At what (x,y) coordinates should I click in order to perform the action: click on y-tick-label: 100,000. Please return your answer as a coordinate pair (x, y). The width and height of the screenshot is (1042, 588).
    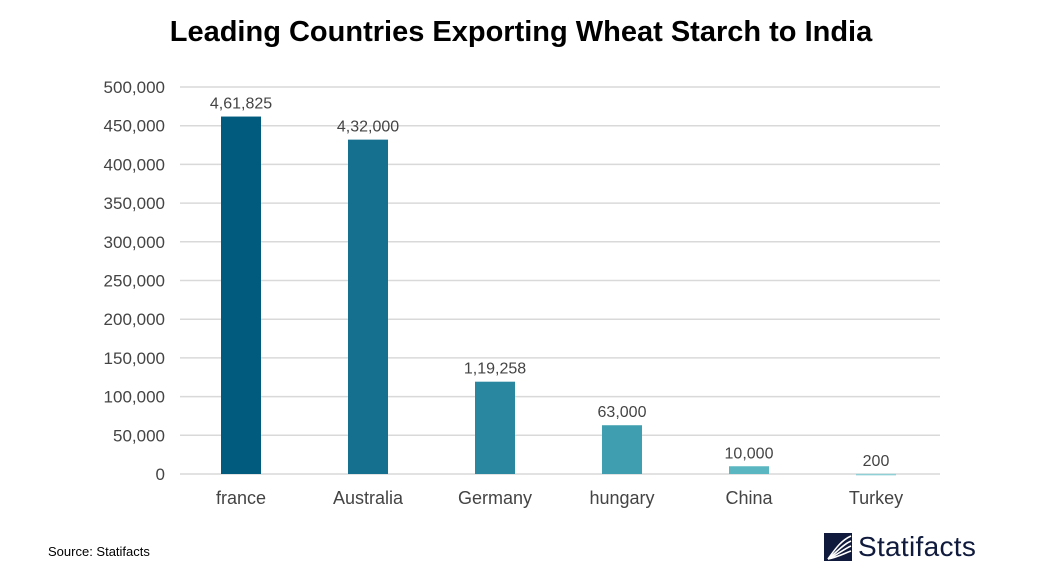
    Looking at the image, I should click on (134, 397).